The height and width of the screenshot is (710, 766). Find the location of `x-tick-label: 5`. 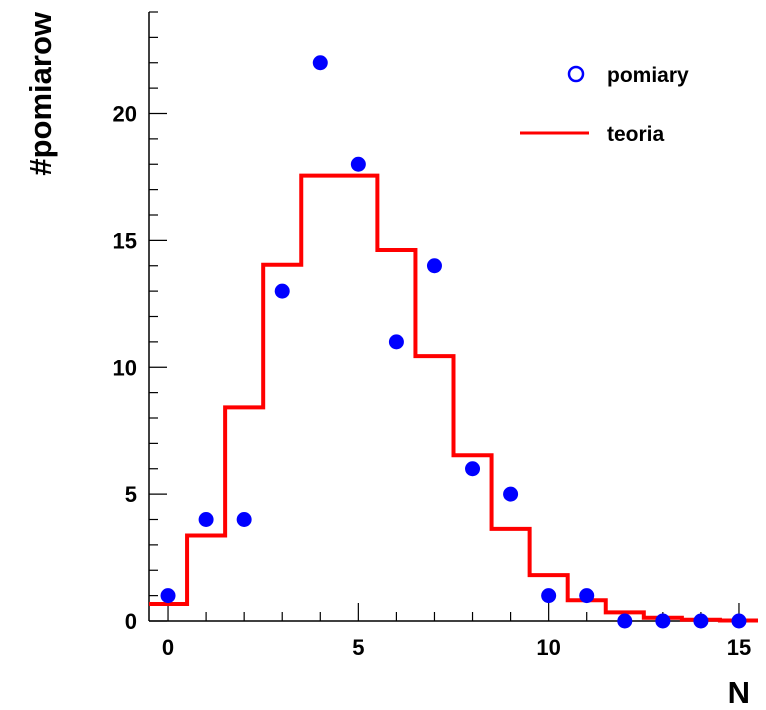

x-tick-label: 5 is located at coordinates (358, 647).